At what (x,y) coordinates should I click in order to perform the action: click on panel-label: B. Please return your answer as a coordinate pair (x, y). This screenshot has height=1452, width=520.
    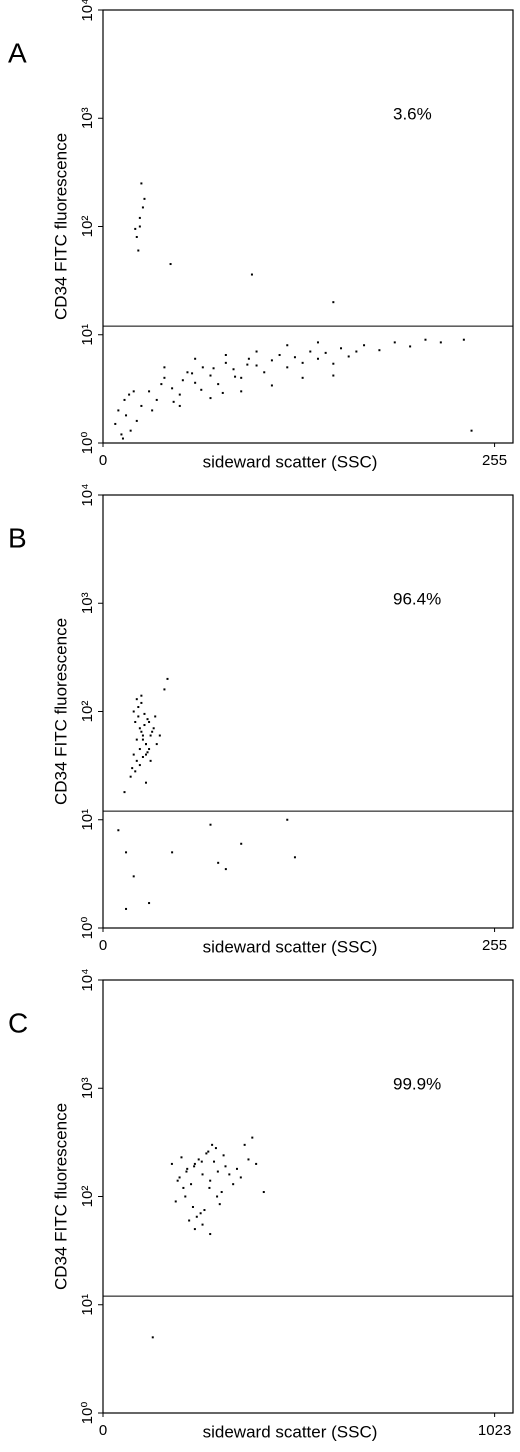
    Looking at the image, I should click on (17, 537).